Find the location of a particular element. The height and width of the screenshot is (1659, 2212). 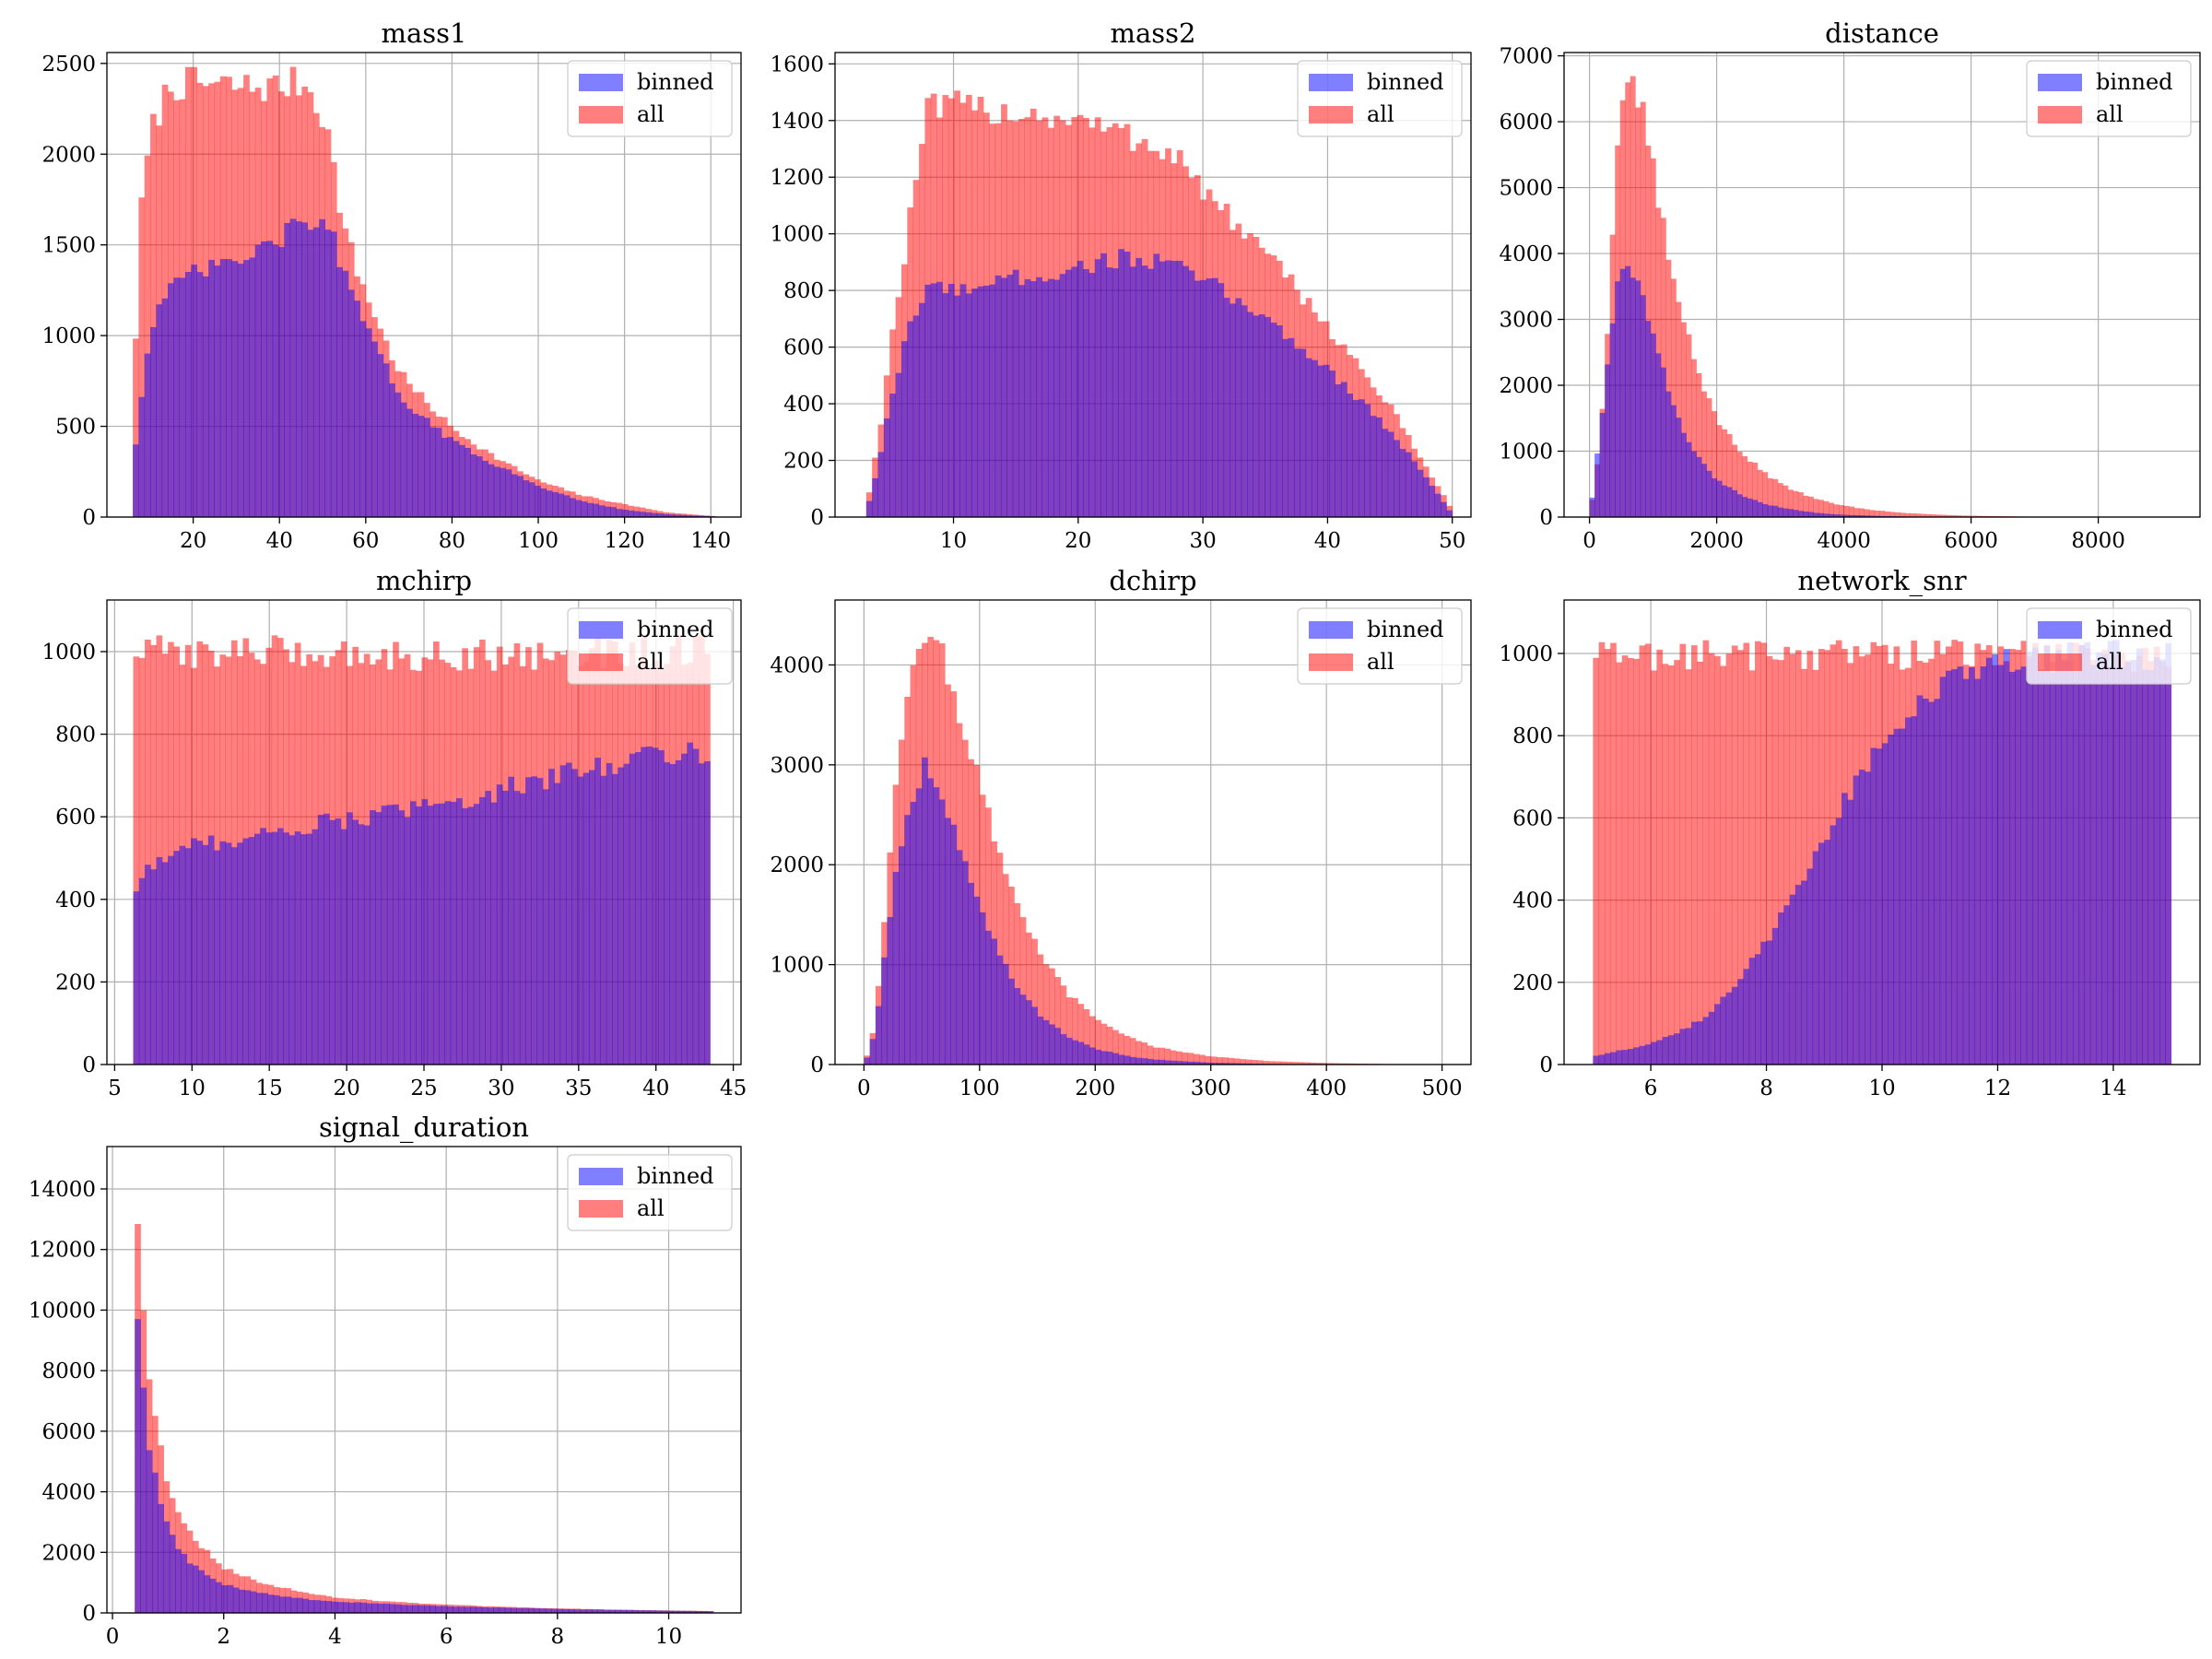

y-tick-label: 3000 is located at coordinates (797, 766).